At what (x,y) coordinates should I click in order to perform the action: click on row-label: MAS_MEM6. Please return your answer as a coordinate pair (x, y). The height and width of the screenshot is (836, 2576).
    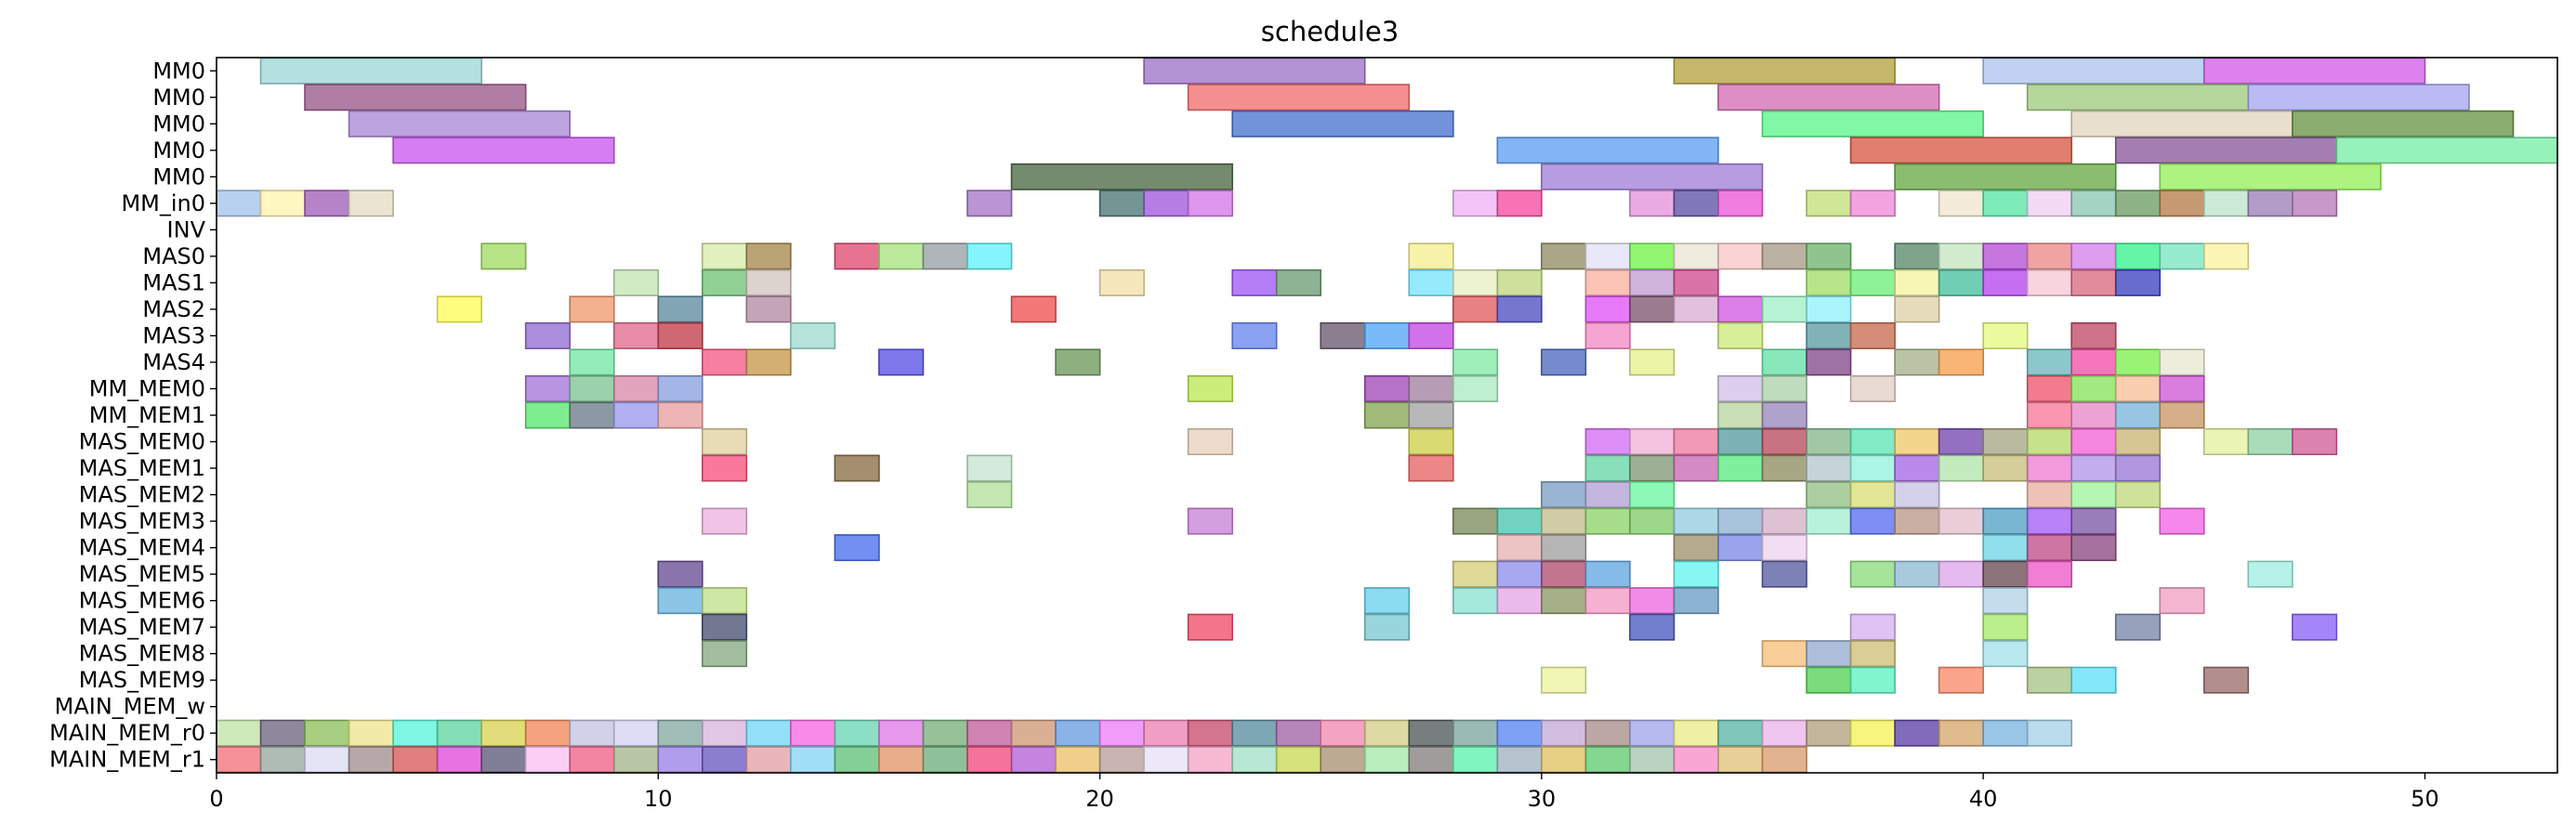
    Looking at the image, I should click on (142, 601).